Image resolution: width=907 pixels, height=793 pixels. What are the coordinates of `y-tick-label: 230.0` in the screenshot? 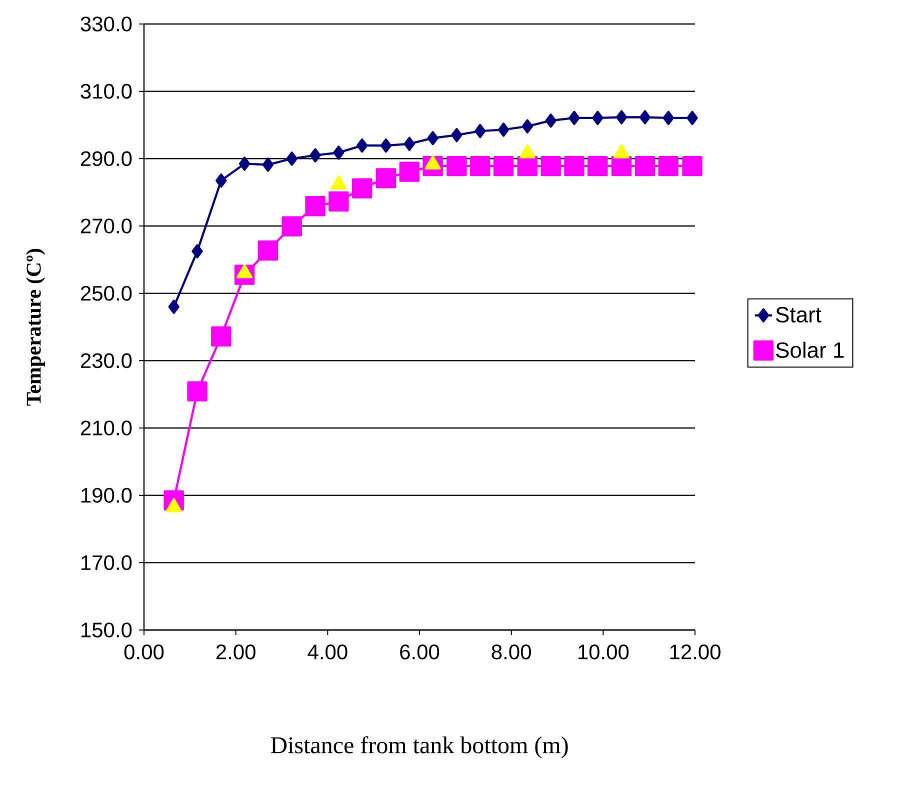 It's located at (106, 360).